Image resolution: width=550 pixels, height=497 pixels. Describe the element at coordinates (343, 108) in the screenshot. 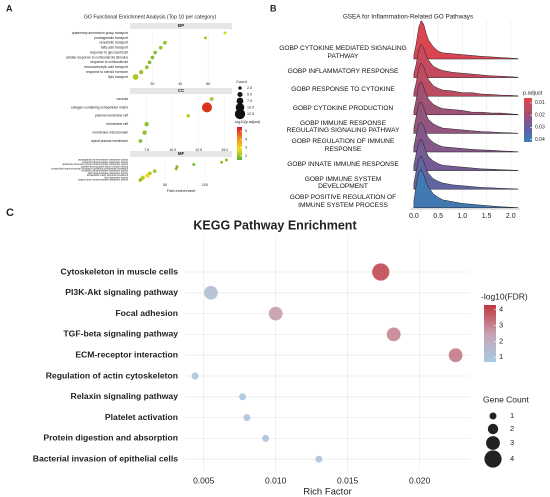

I see `y-tick-label: GOBP CYTOKINE PRODUCTION` at that location.